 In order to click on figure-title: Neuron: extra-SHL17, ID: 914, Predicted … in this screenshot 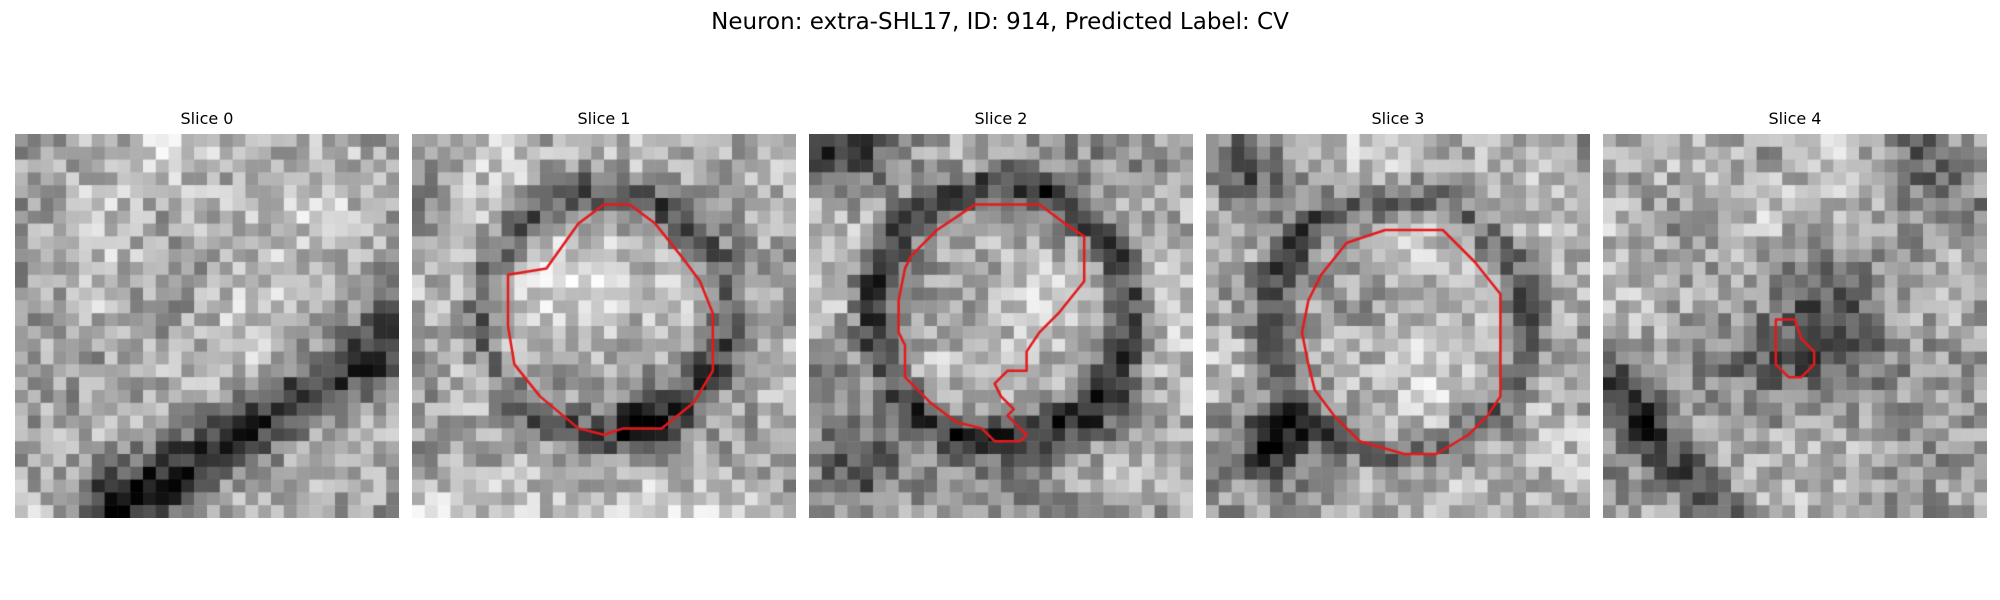, I will do `click(1000, 22)`.